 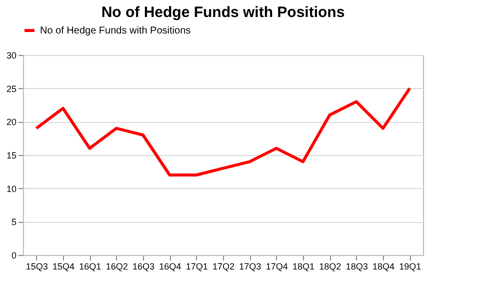 What do you see at coordinates (223, 267) in the screenshot?
I see `x-tick-label: 17Q2` at bounding box center [223, 267].